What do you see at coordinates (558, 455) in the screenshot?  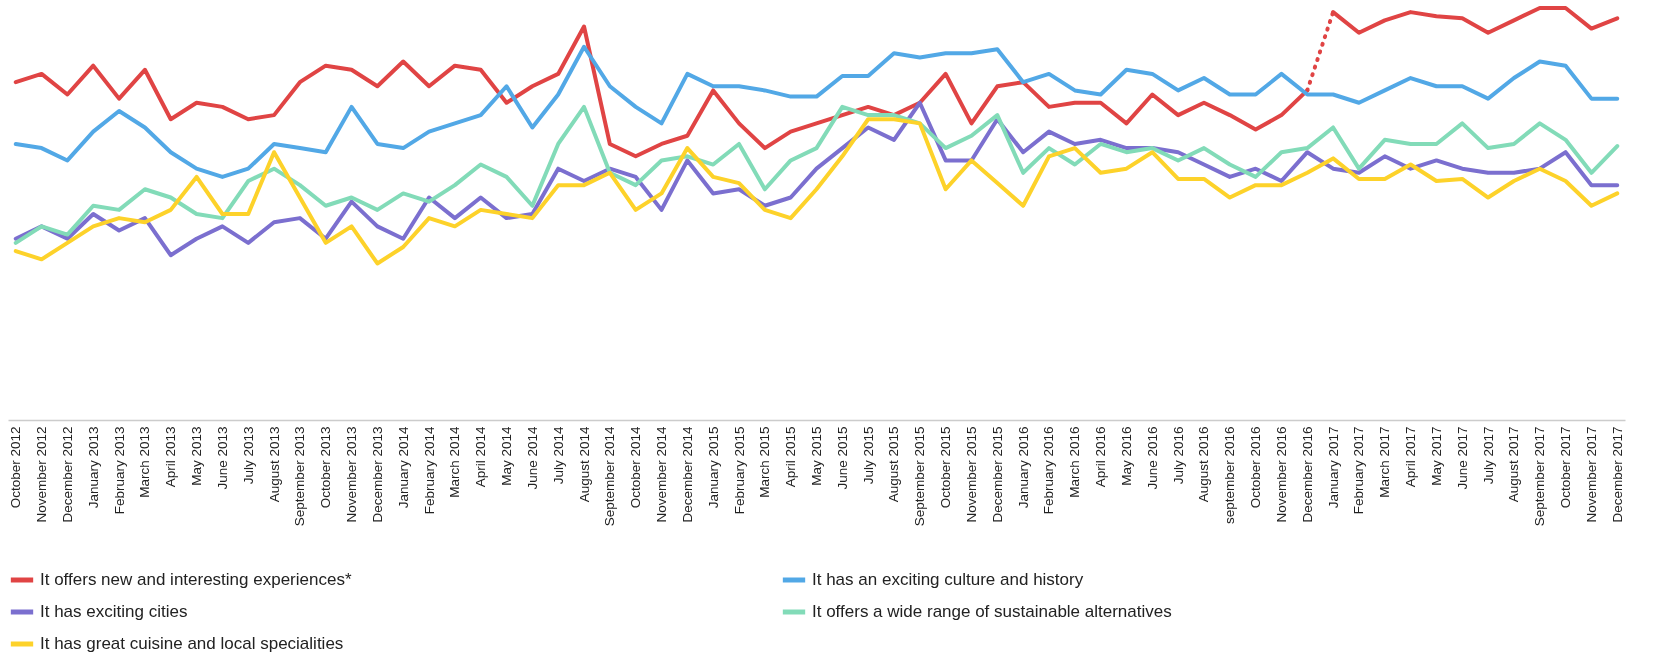 I see `x-tick-label: July 2014` at bounding box center [558, 455].